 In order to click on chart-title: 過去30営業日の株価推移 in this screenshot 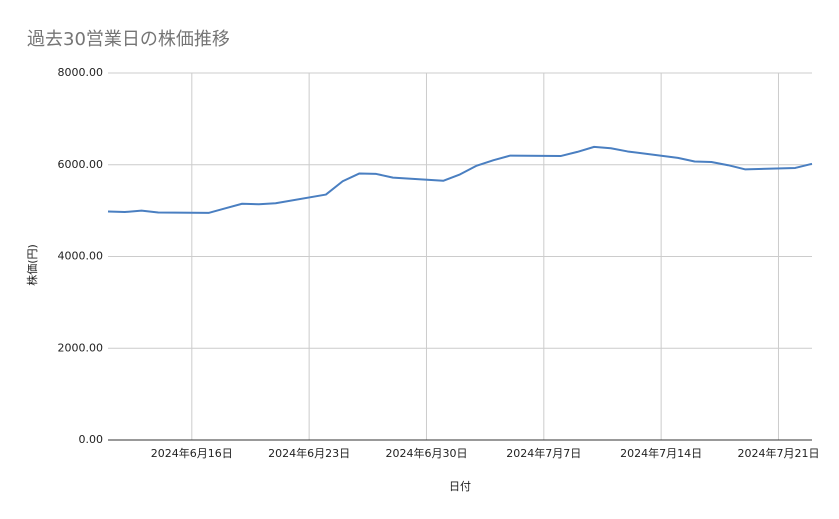, I will do `click(128, 39)`.